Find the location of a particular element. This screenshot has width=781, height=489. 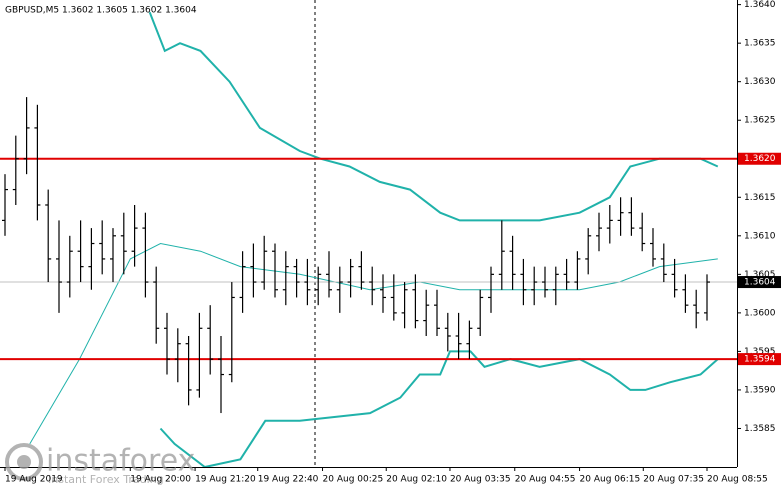

y-tick-label: 1.3600 is located at coordinates (760, 313).